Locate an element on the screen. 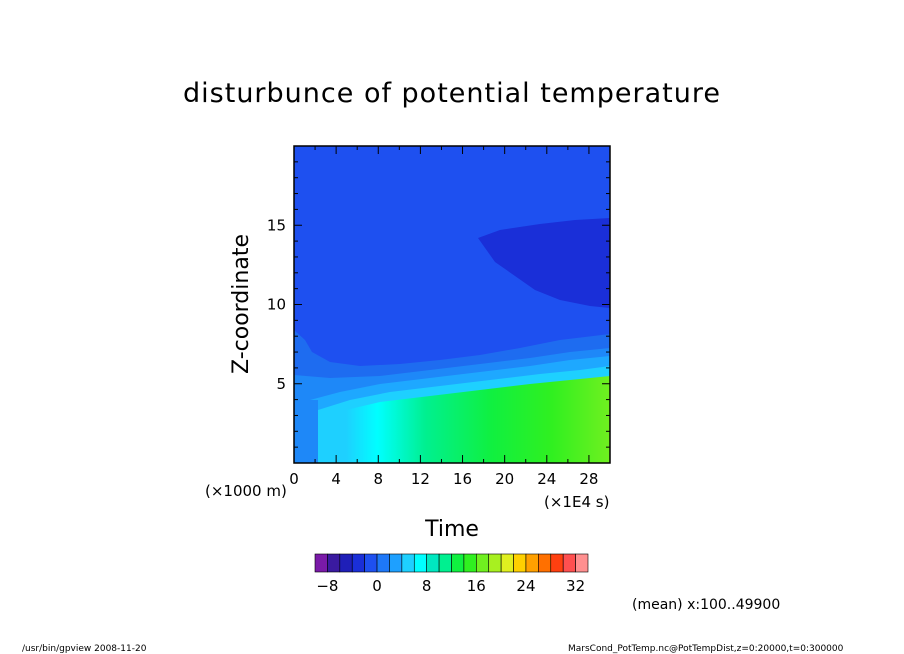 This screenshot has height=654, width=904. y-tick-label: 10 is located at coordinates (276, 305).